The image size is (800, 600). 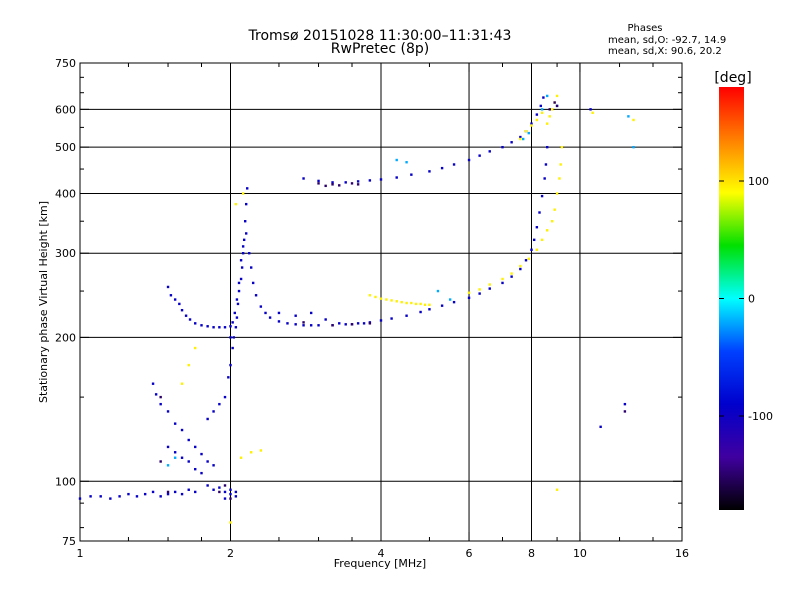 What do you see at coordinates (380, 36) in the screenshot?
I see `chart-title: Tromsø 20151028 11:30:00–11:31:43` at bounding box center [380, 36].